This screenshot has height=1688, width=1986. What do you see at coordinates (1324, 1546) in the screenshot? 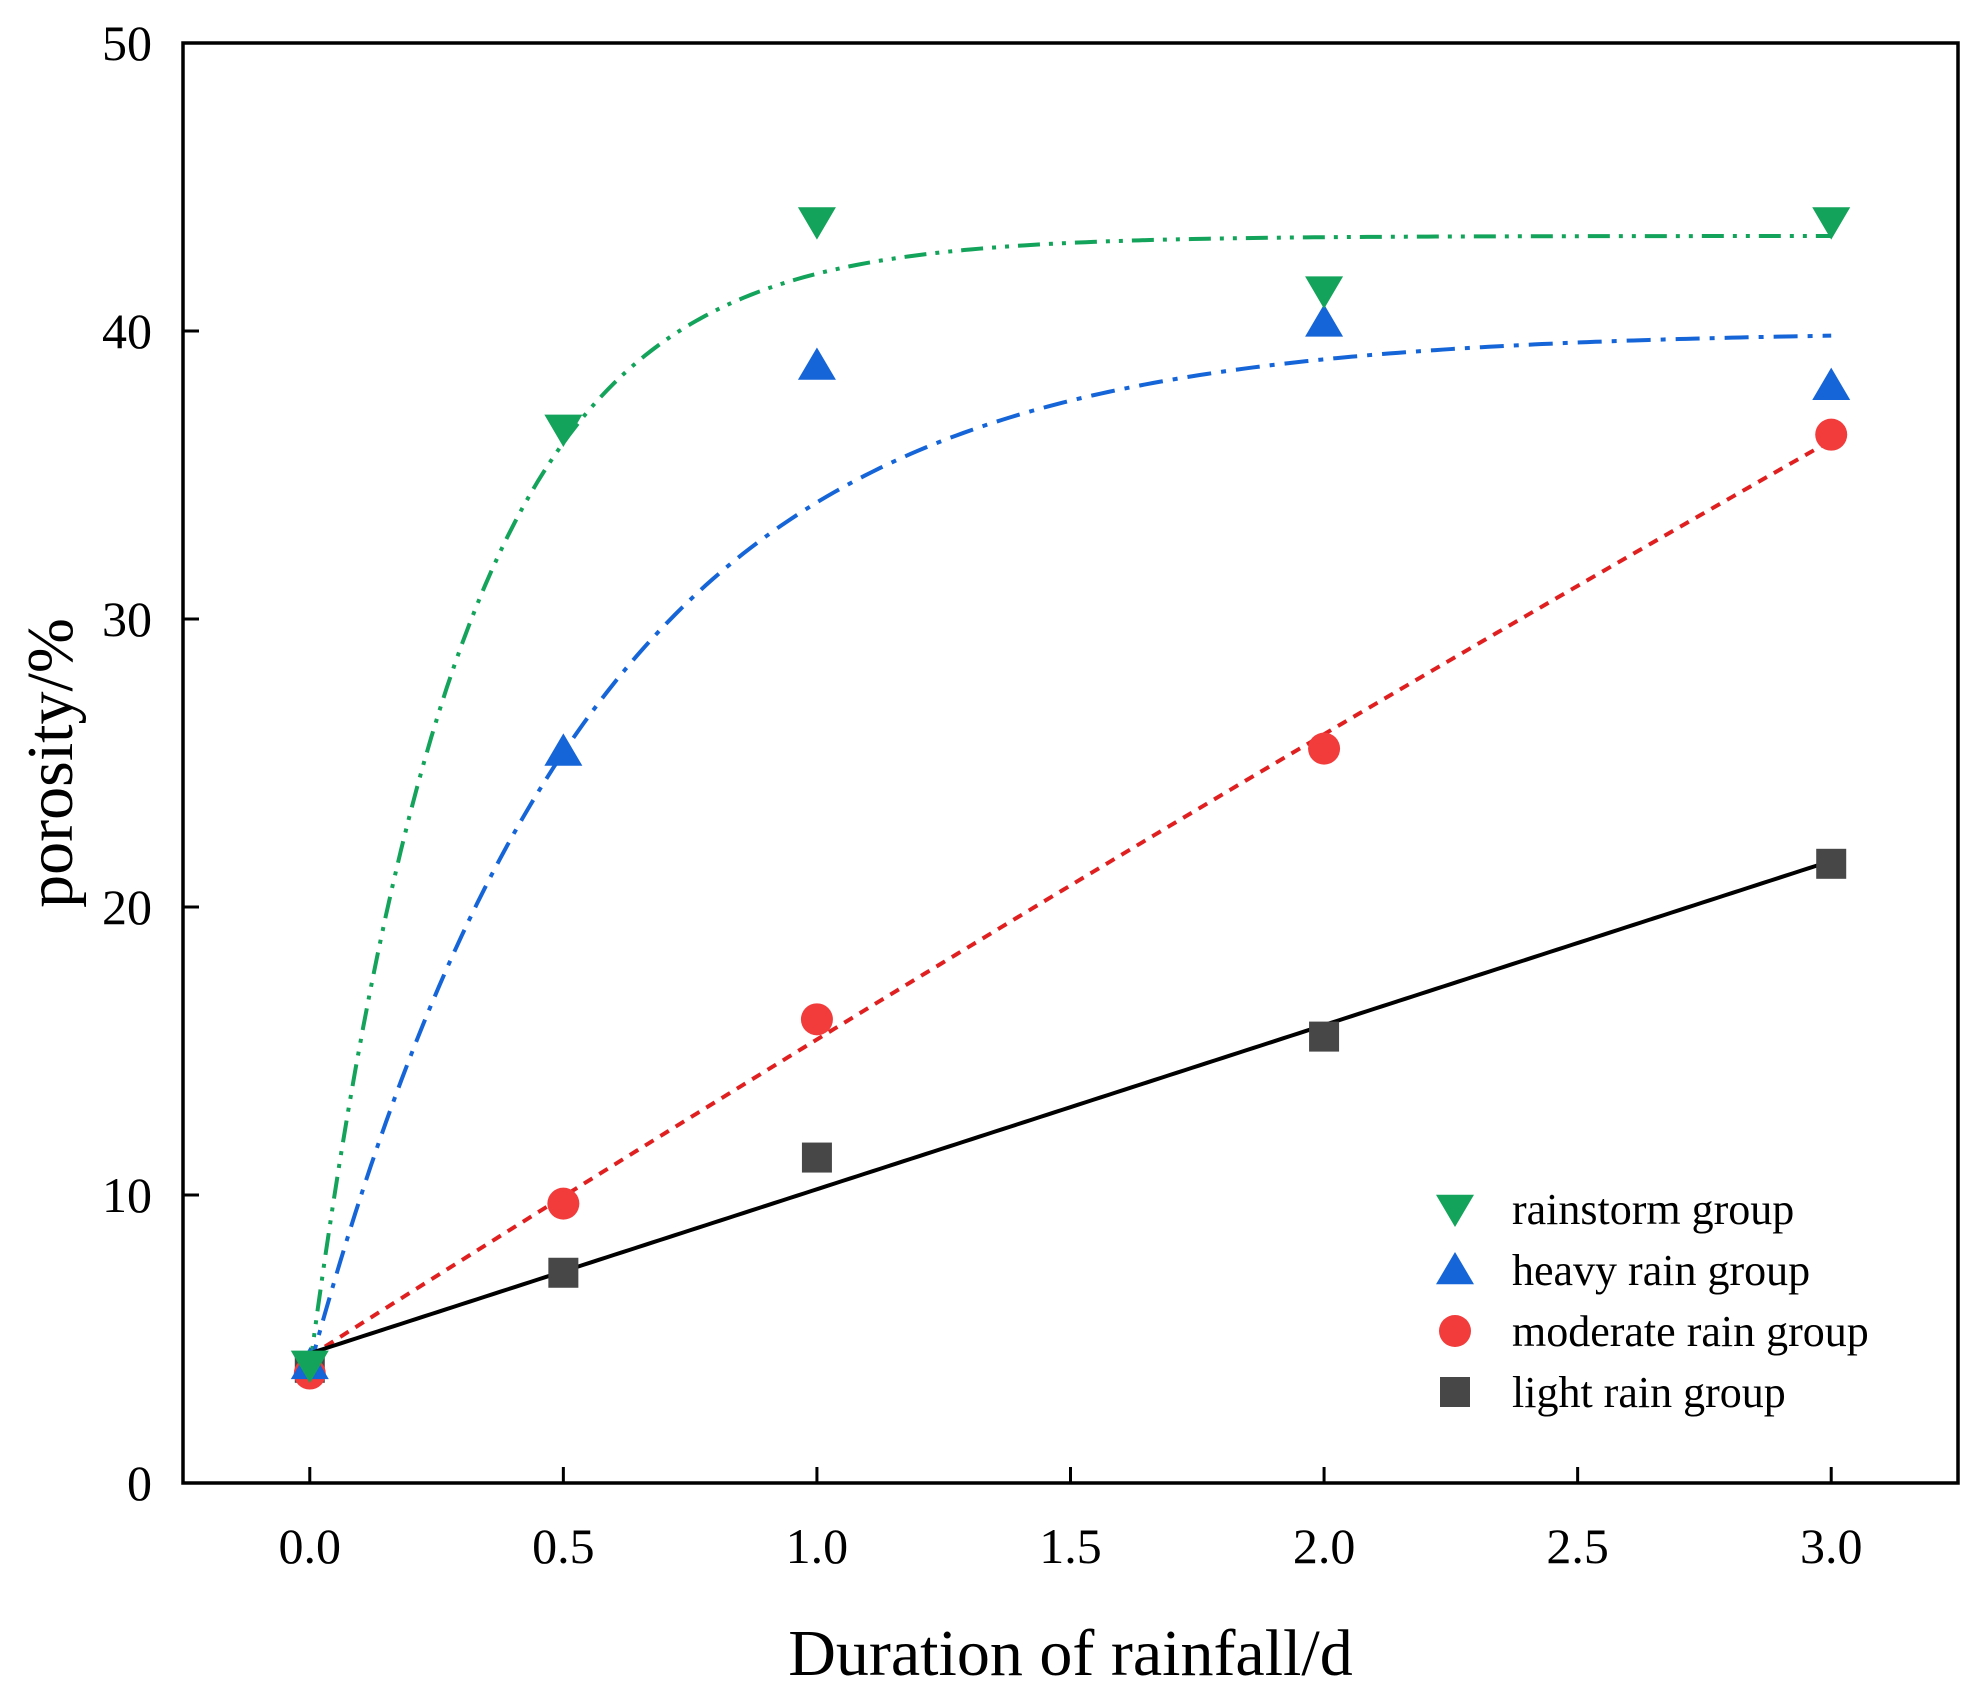
I see `x-tick-label: 2.0` at bounding box center [1324, 1546].